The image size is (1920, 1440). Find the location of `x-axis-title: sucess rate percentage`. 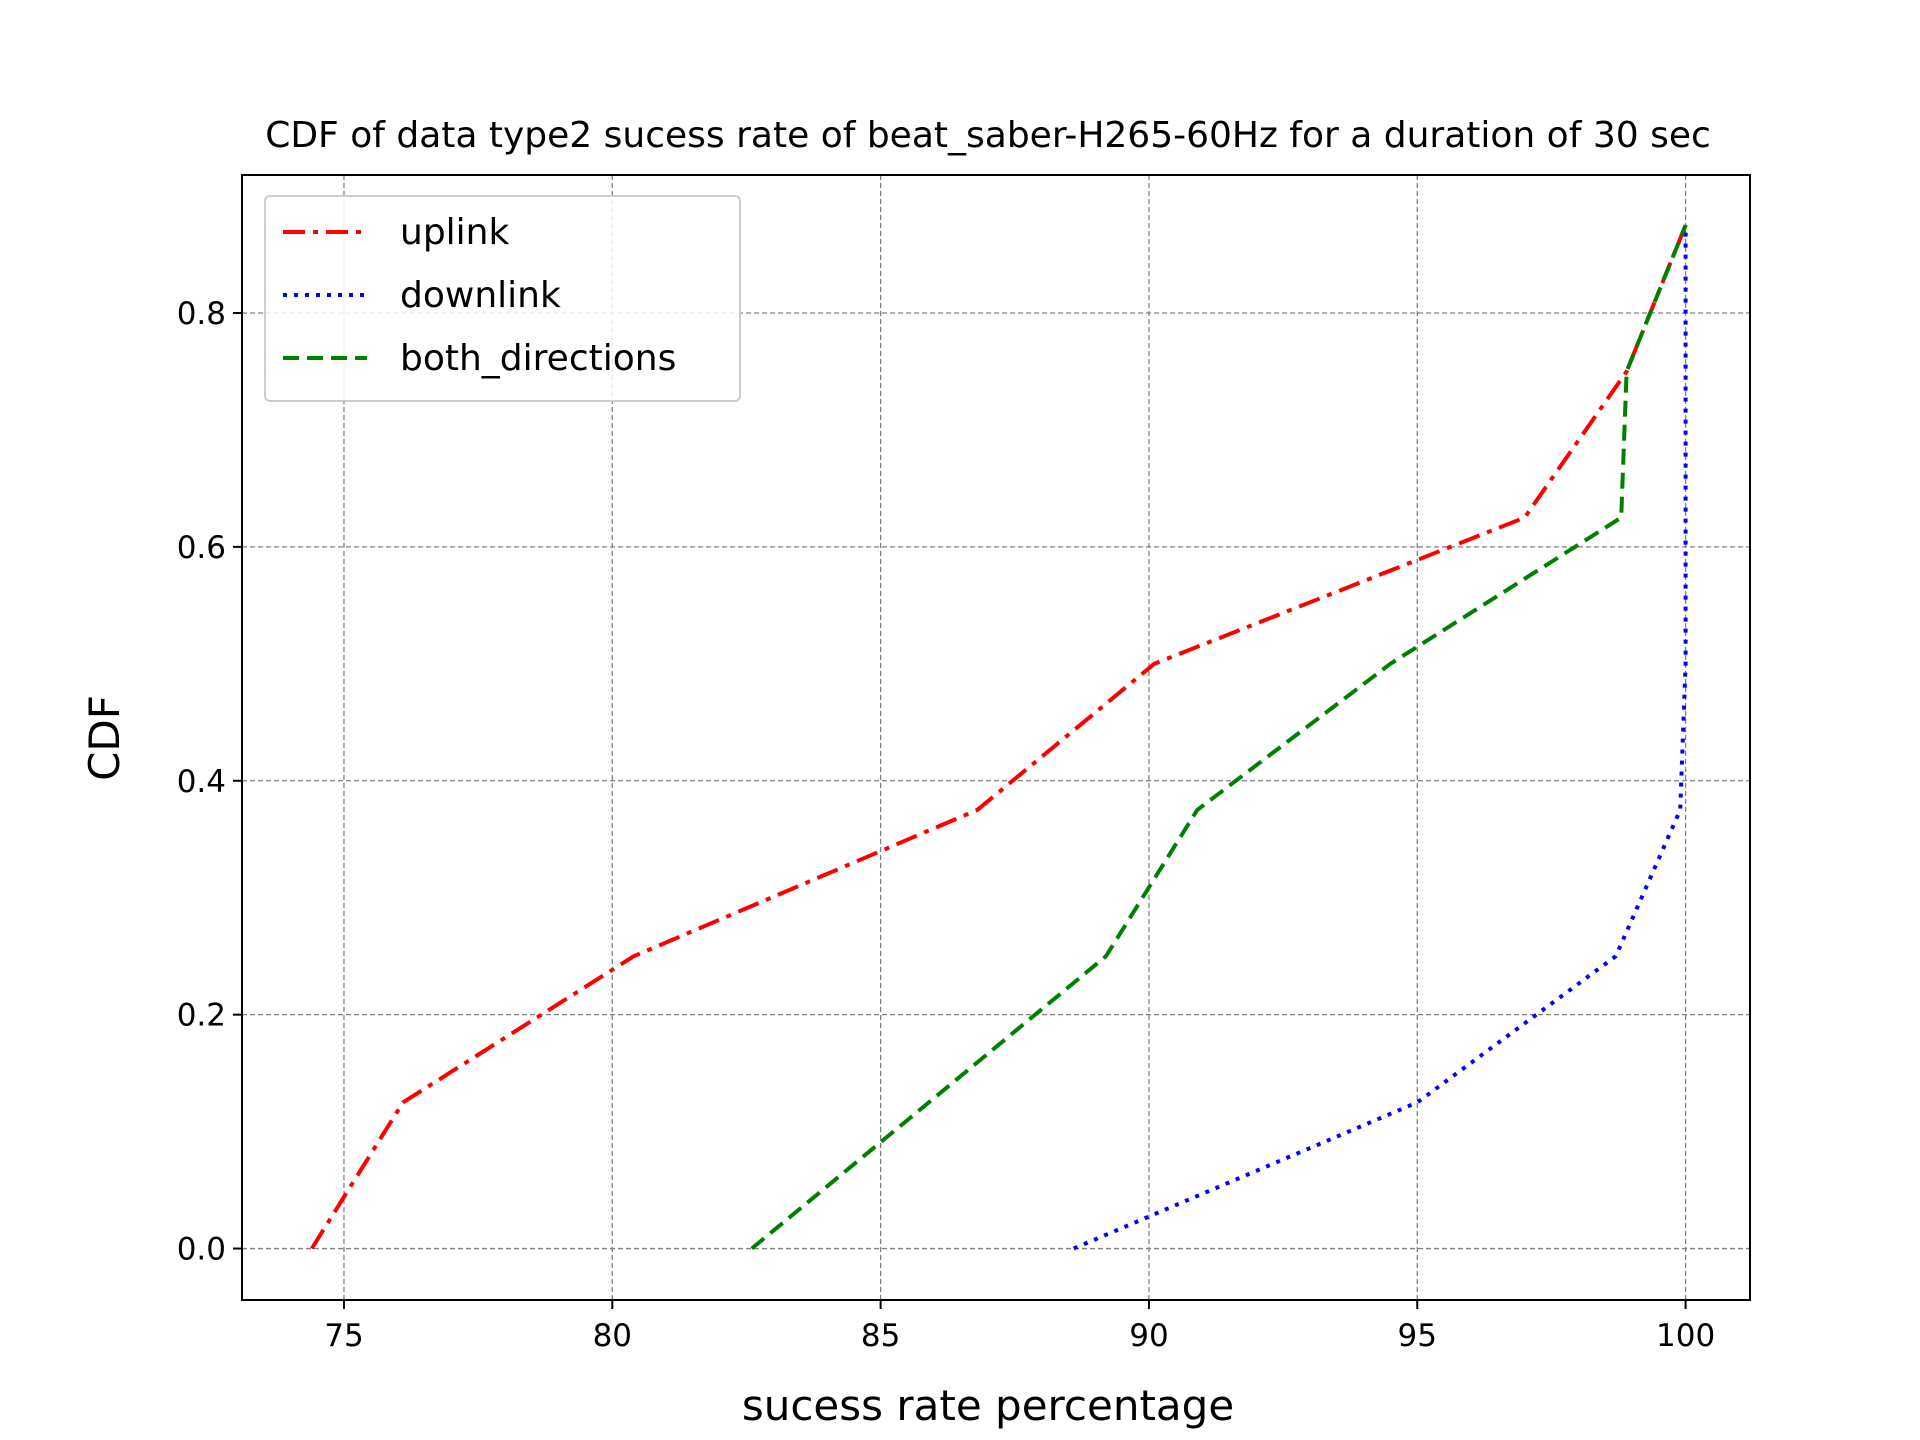

x-axis-title: sucess rate percentage is located at coordinates (988, 1405).